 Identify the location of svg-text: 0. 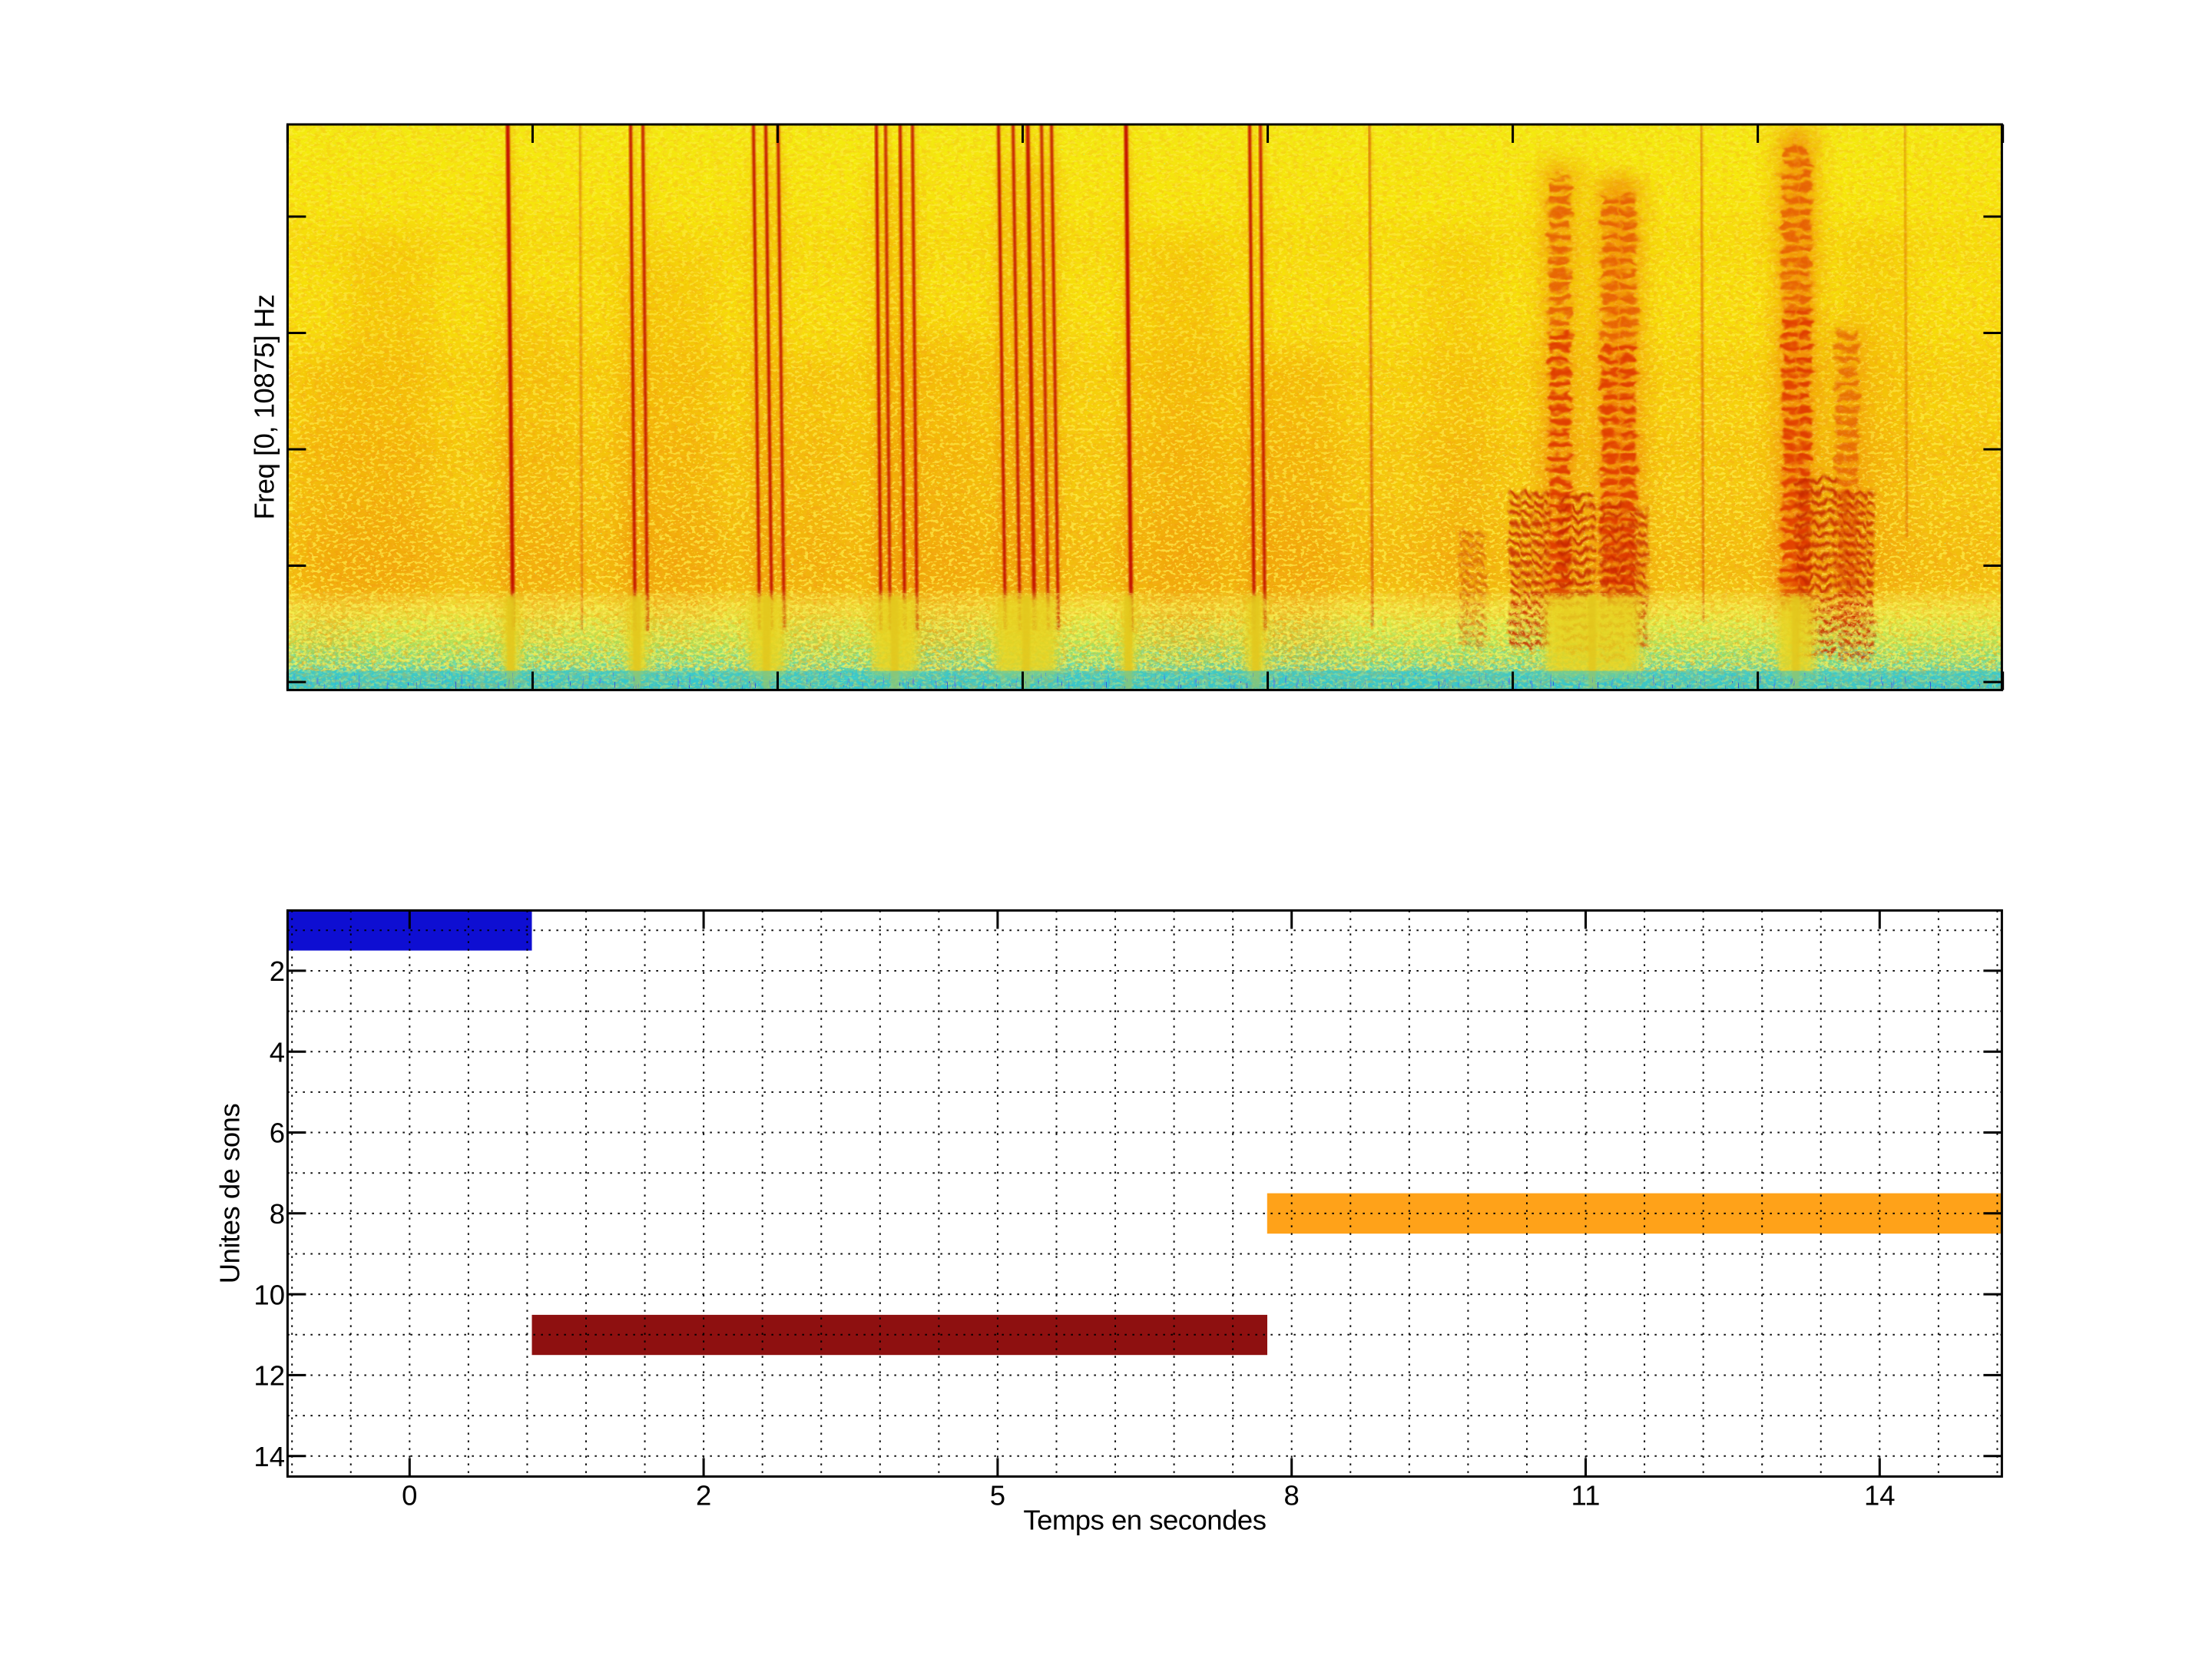
(410, 1496).